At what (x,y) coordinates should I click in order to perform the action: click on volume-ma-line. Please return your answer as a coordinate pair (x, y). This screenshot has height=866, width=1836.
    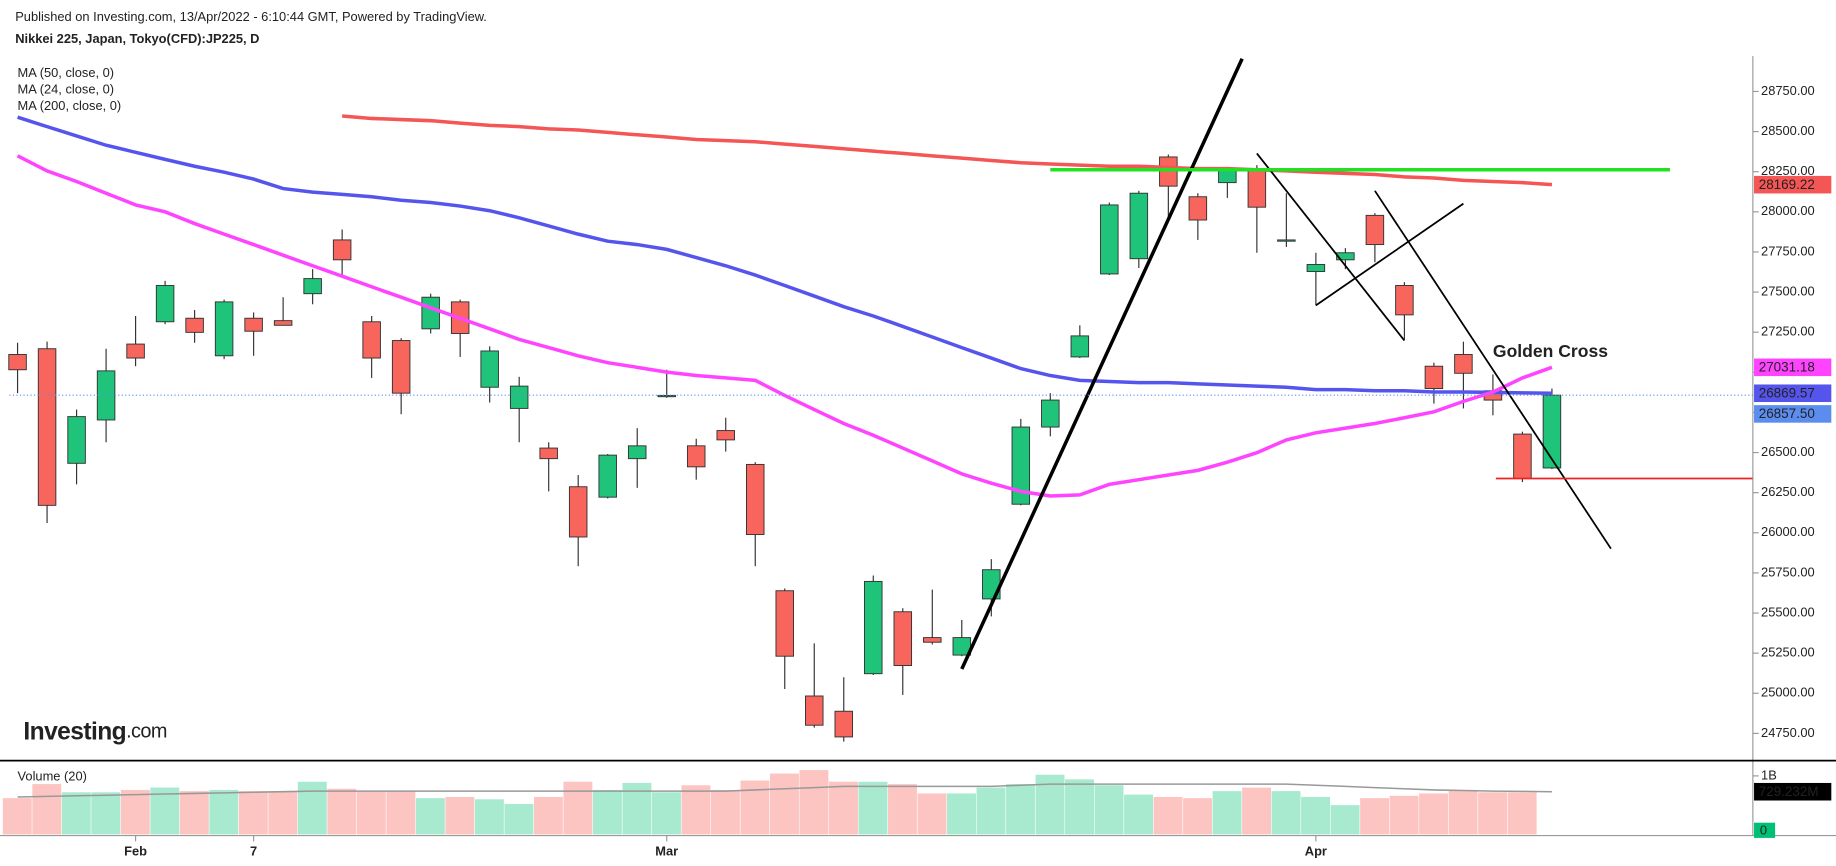
    Looking at the image, I should click on (784, 790).